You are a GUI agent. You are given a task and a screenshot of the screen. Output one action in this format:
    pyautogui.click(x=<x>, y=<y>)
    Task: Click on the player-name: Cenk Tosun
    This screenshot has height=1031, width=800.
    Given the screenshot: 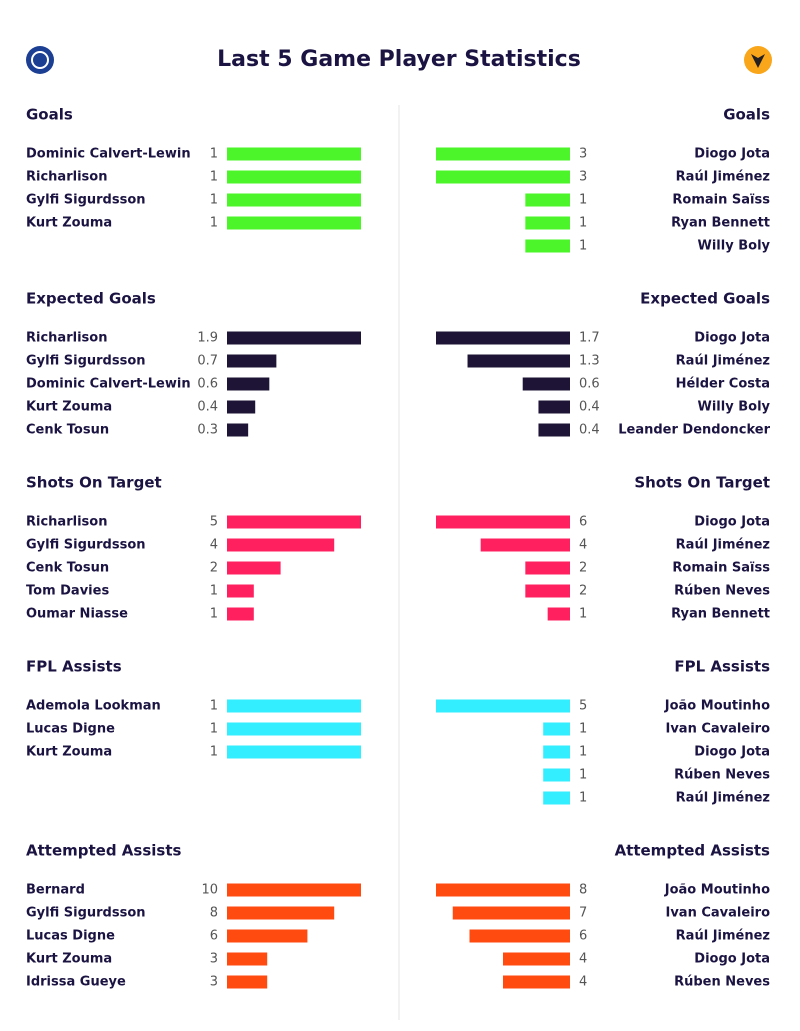 What is the action you would take?
    pyautogui.click(x=67, y=430)
    